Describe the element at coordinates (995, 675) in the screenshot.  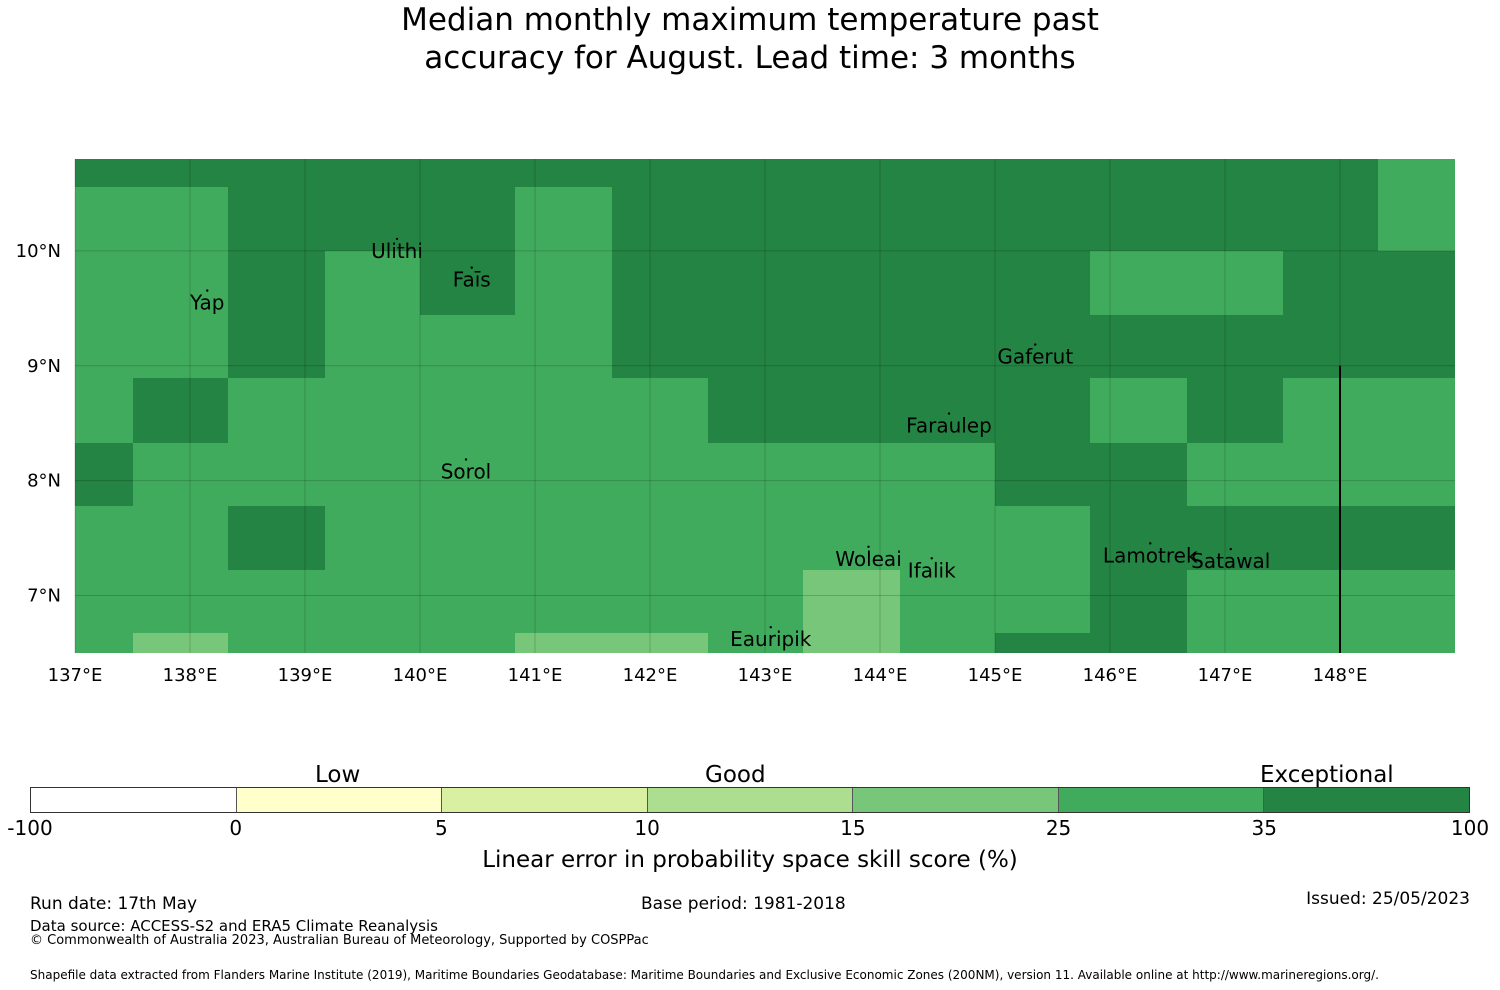
I see `longitude-tick-label: 145°E` at that location.